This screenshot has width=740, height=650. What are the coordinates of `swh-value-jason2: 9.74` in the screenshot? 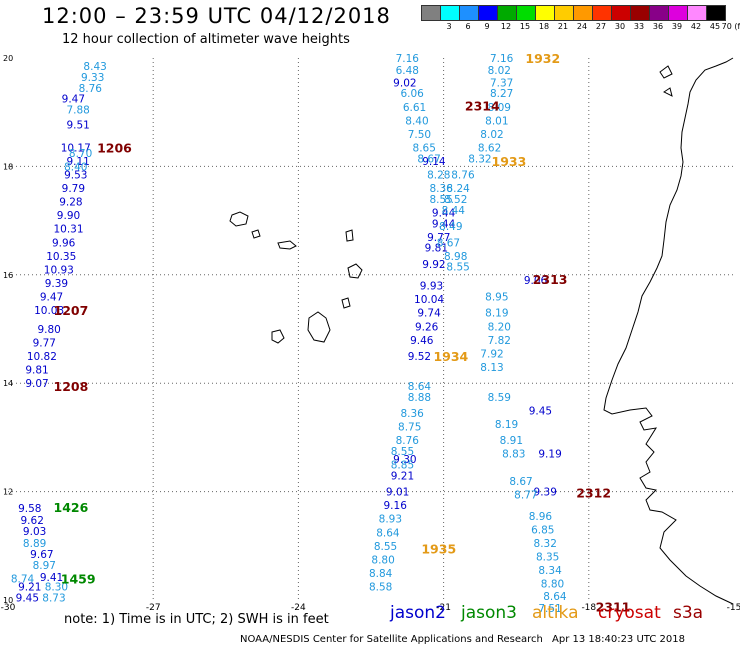 It's located at (429, 314).